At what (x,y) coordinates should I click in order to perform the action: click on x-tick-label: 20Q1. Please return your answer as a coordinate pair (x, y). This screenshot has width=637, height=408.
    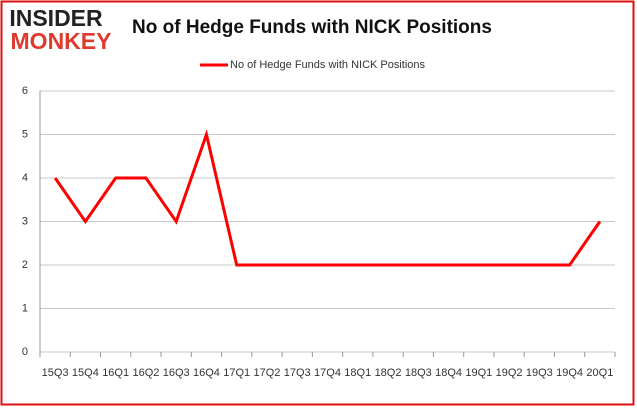
    Looking at the image, I should click on (599, 373).